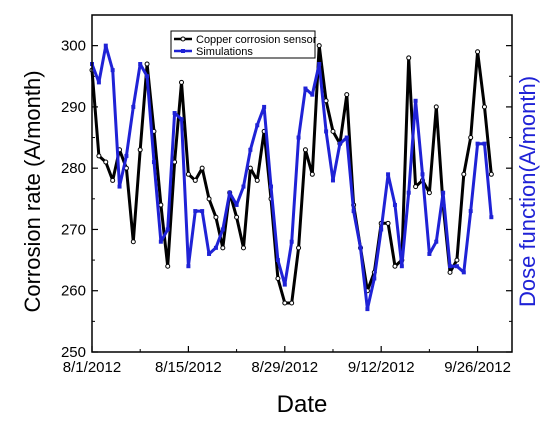 Image resolution: width=550 pixels, height=424 pixels. What do you see at coordinates (32, 191) in the screenshot?
I see `y-axis-title: Corrosion rate (A/month)` at bounding box center [32, 191].